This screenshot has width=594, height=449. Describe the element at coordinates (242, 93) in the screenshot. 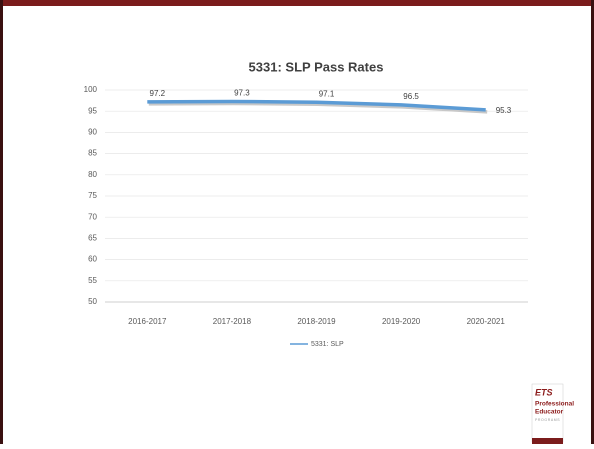

I see `data-label: 97.3` at that location.